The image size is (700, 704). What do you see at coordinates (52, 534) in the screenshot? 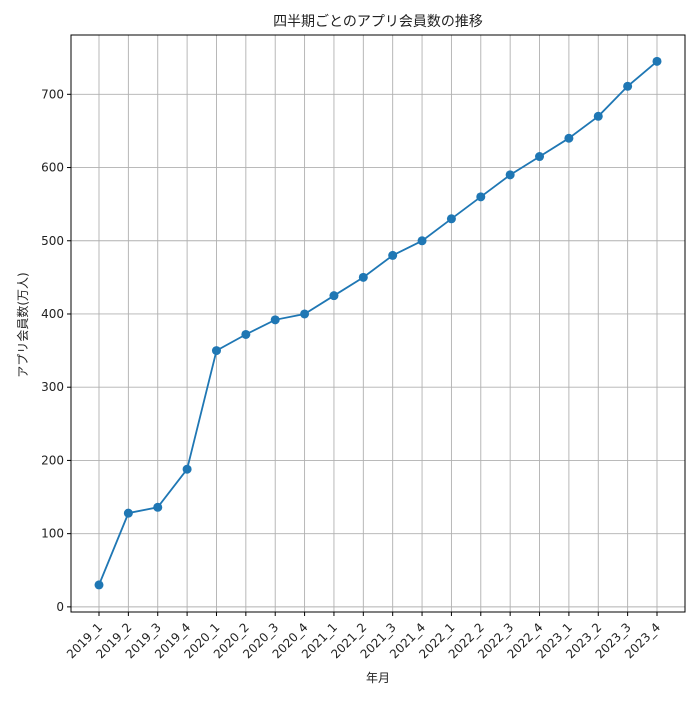
I see `y-tick-label: 100` at bounding box center [52, 534].